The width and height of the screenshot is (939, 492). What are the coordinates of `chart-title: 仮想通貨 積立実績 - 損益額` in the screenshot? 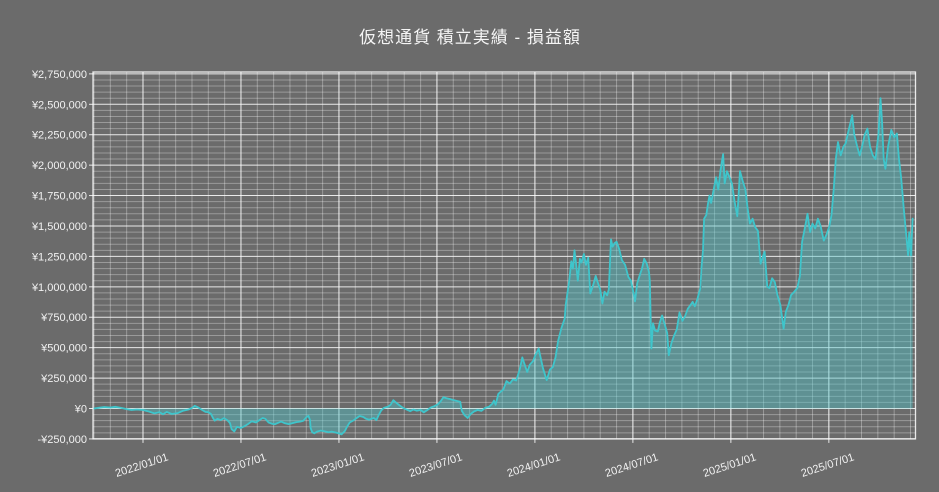 It's located at (470, 37).